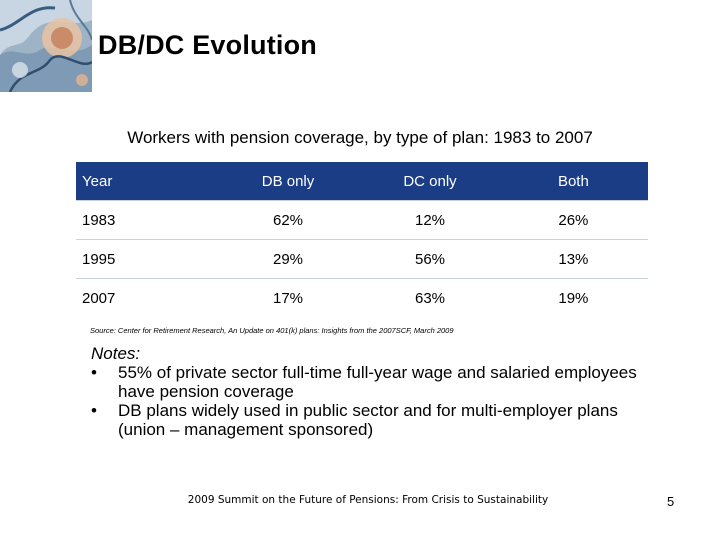 The image size is (720, 540). Describe the element at coordinates (97, 181) in the screenshot. I see `header-year: Year` at that location.